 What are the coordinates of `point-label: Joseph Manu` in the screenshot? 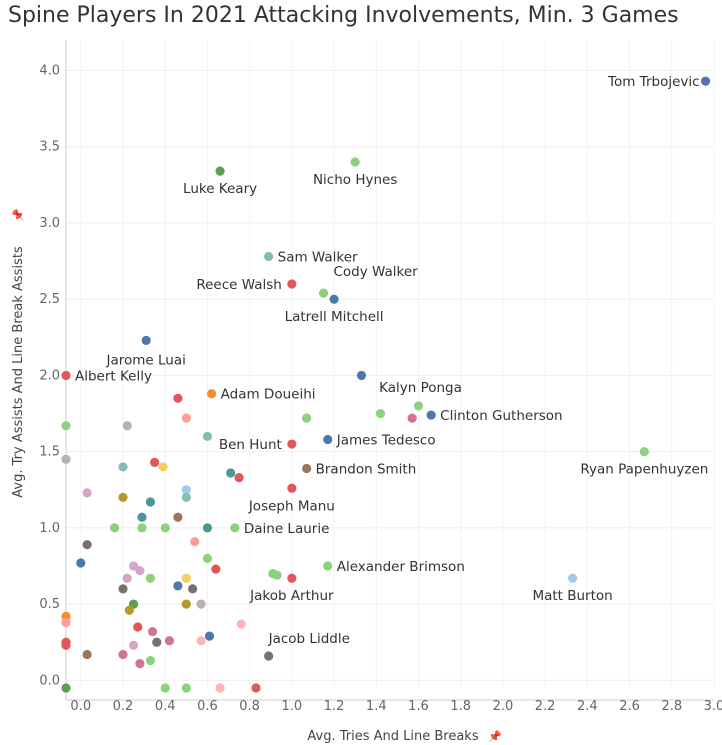 It's located at (291, 506).